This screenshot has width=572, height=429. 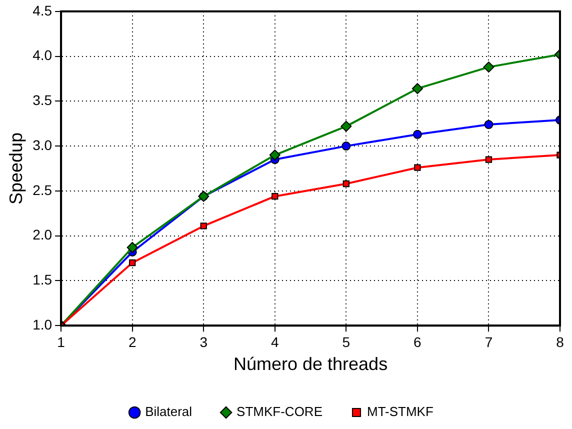 I want to click on y-tick-label: 2.5, so click(x=42, y=190).